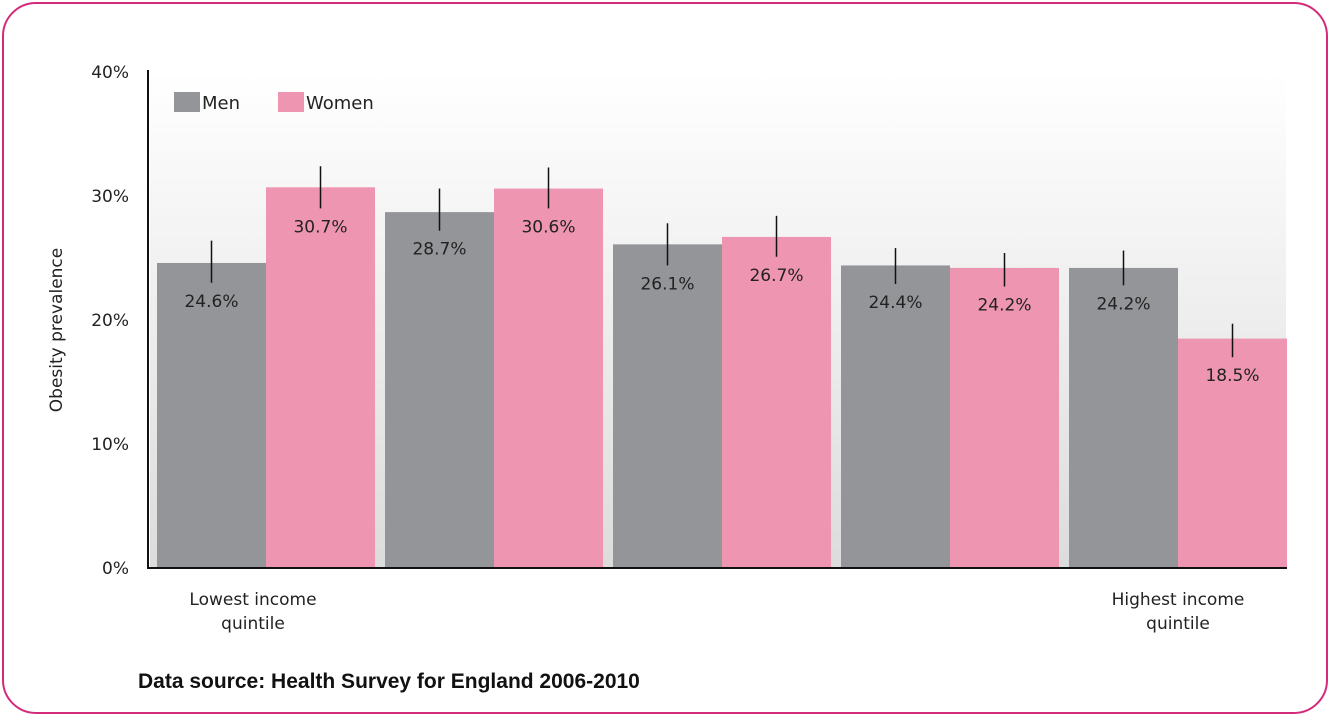  What do you see at coordinates (776, 276) in the screenshot?
I see `value-label-women-3: 26.7%` at bounding box center [776, 276].